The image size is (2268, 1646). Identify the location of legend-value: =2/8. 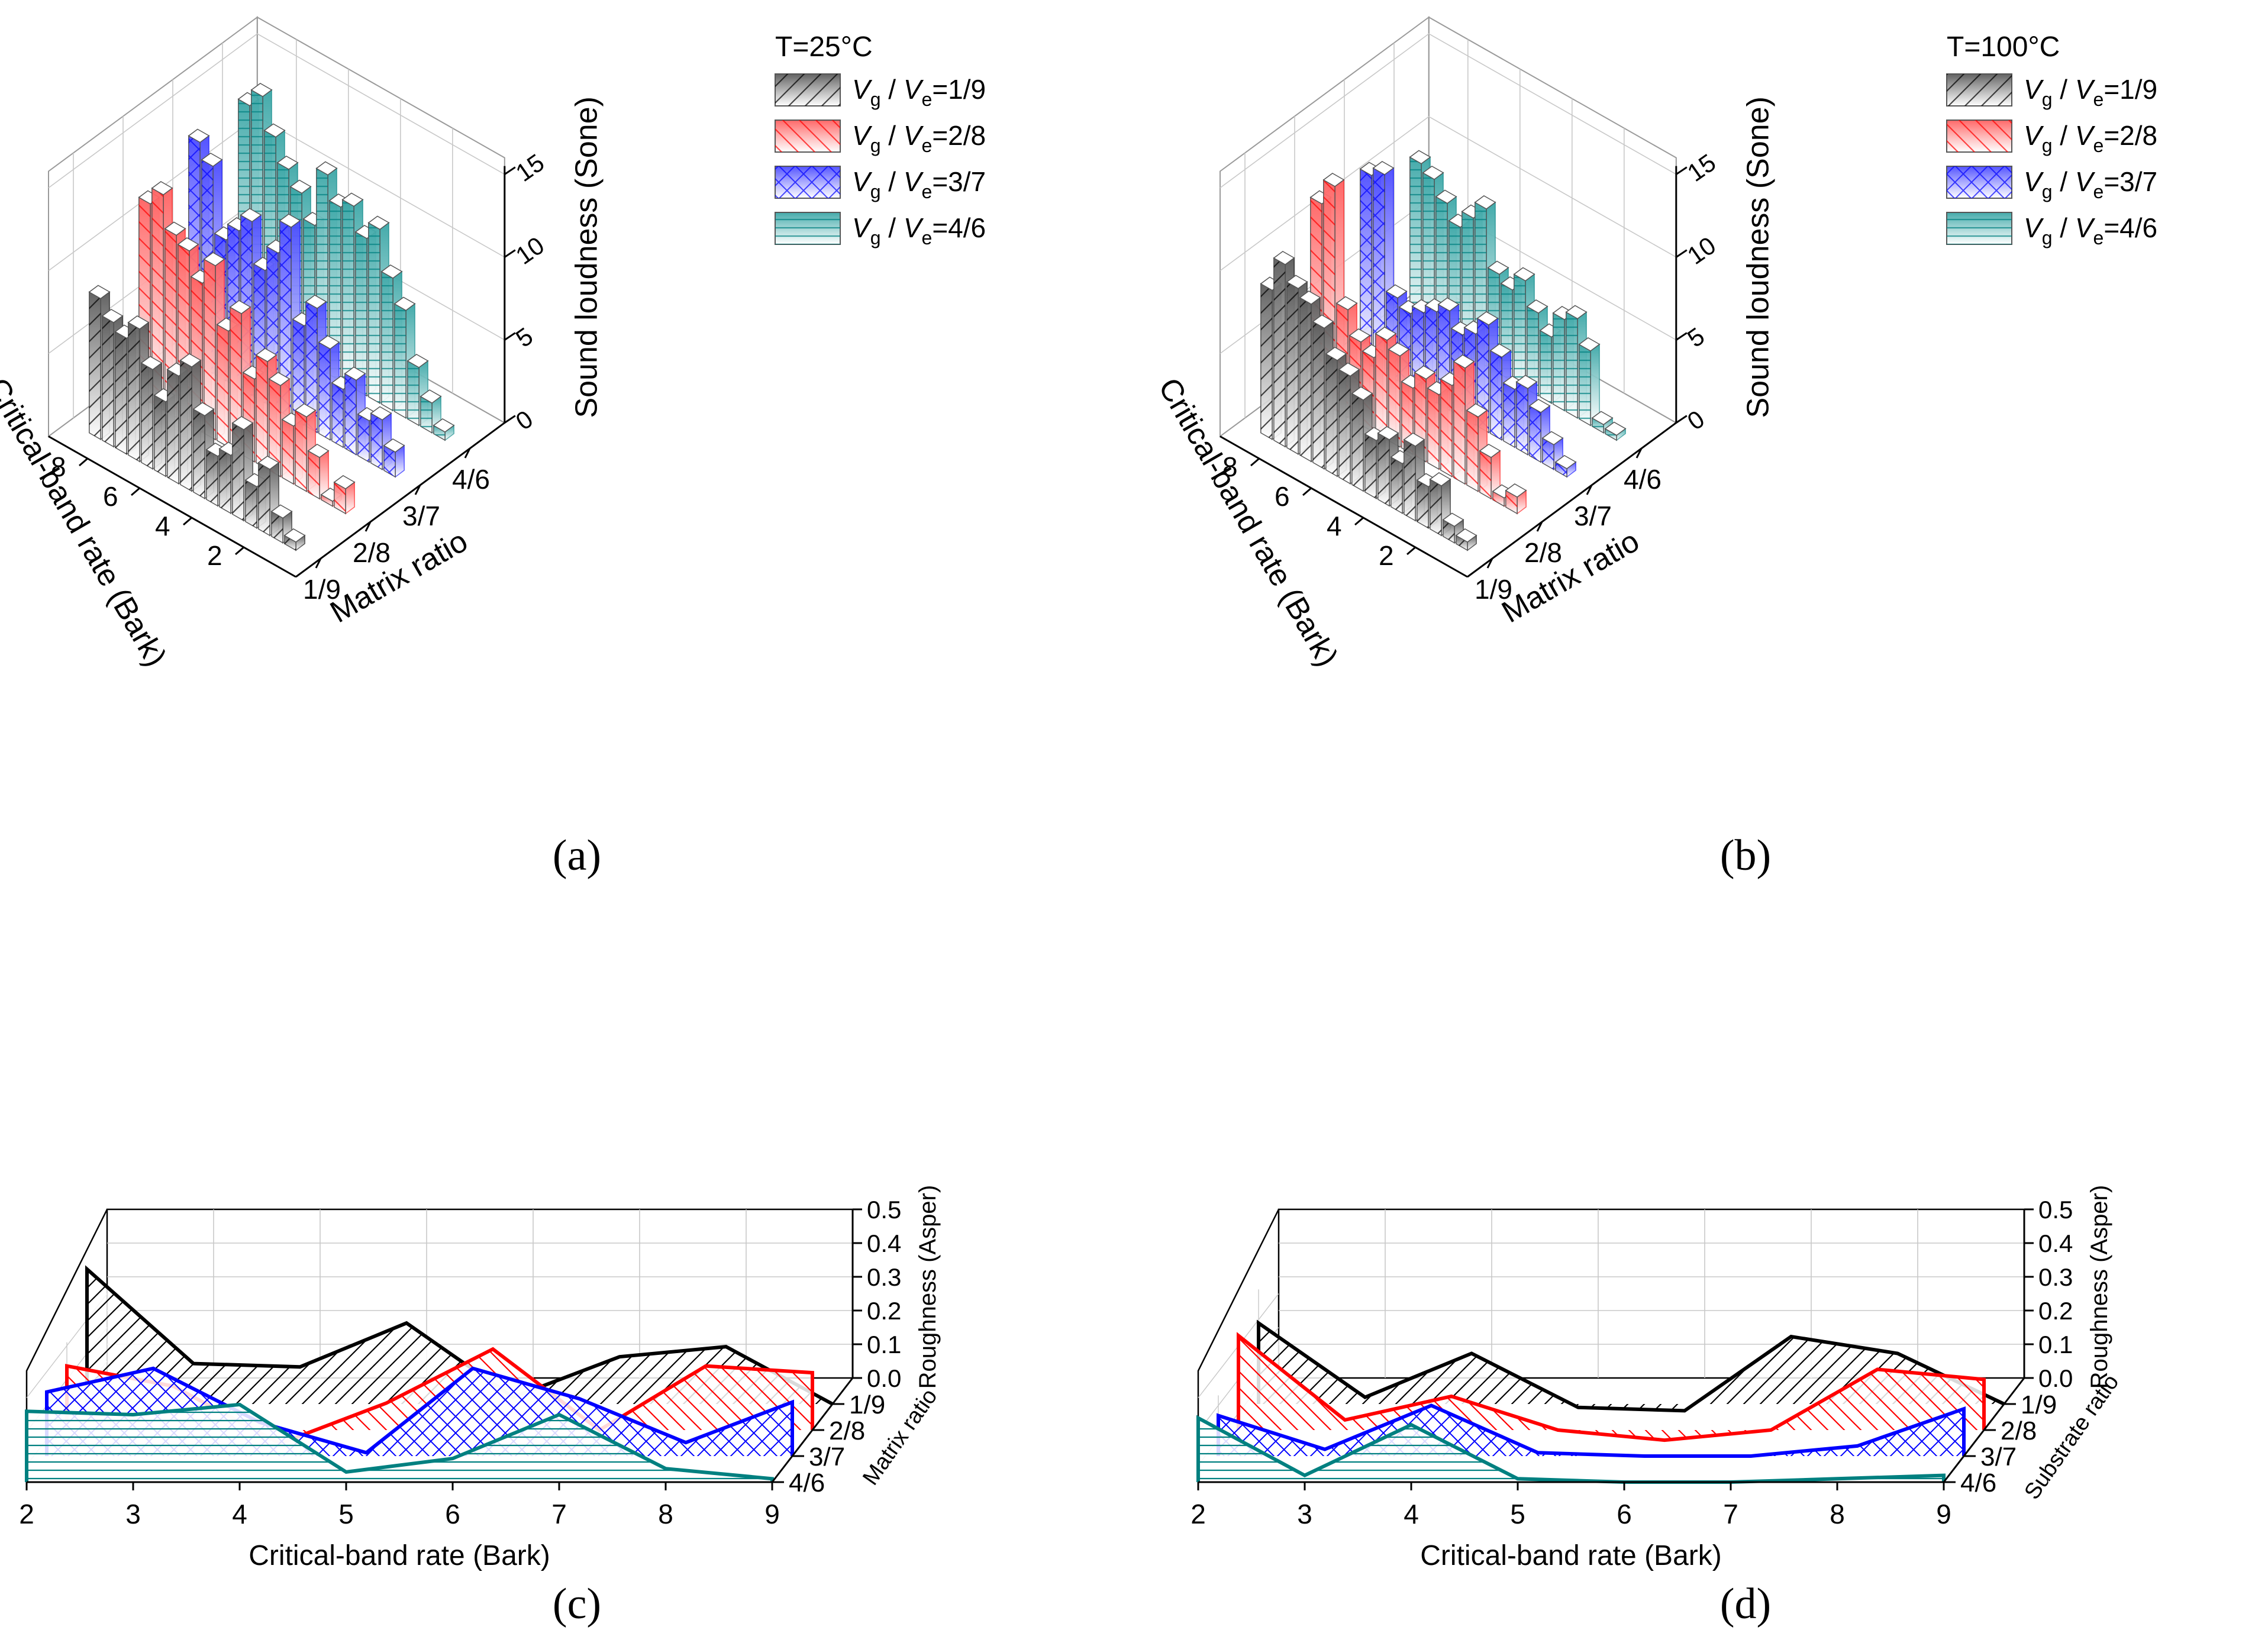
(959, 135).